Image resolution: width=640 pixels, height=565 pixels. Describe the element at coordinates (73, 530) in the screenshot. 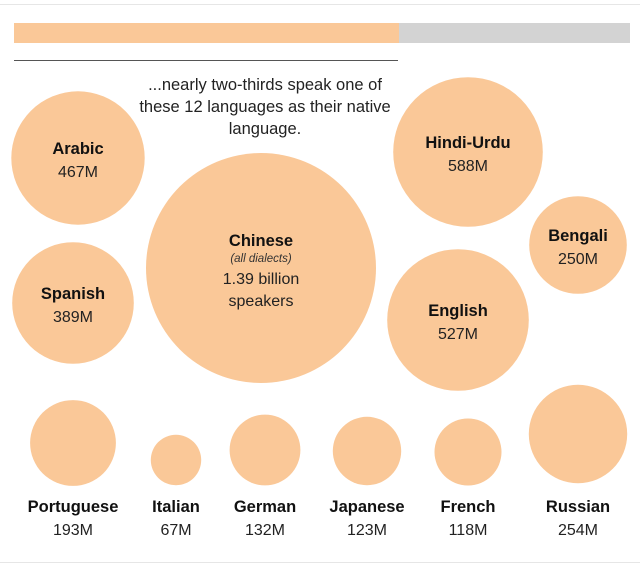

I see `bubble-value-portuguese: 193M` at that location.